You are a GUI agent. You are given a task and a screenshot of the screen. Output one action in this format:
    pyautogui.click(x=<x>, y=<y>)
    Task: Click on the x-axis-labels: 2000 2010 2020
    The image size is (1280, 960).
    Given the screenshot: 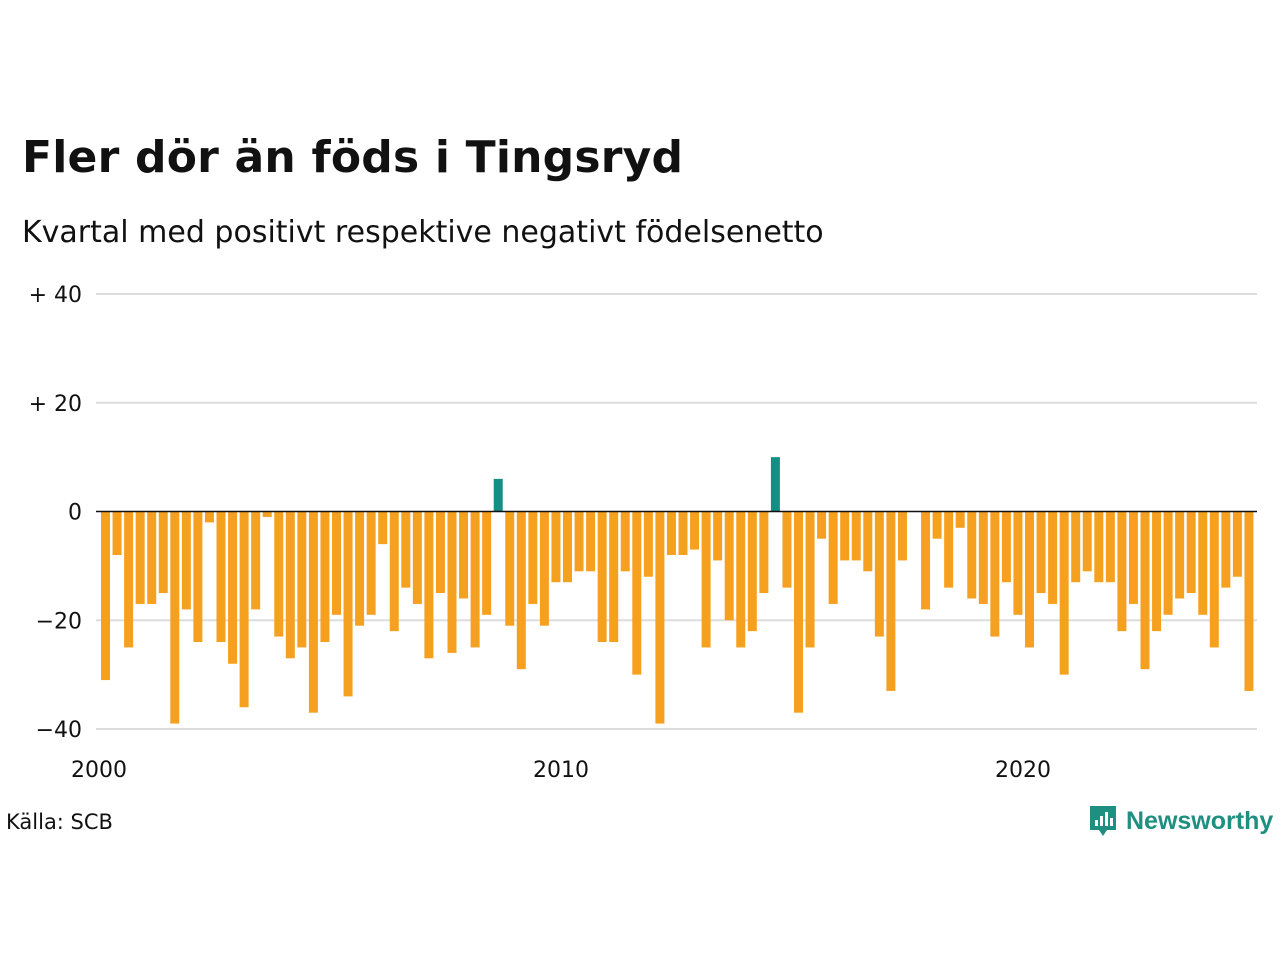 What is the action you would take?
    pyautogui.click(x=561, y=770)
    